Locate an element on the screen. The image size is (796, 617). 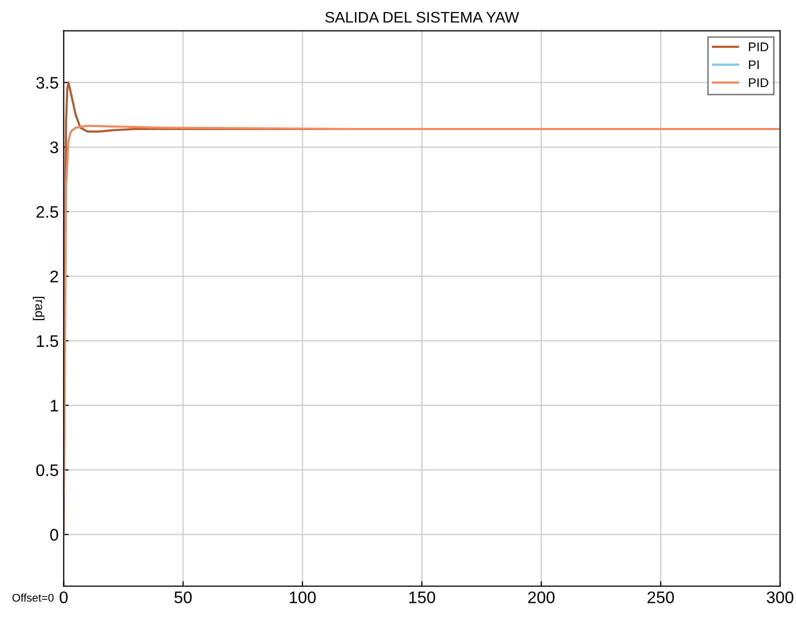
y-tick-label: 1 is located at coordinates (54, 406).